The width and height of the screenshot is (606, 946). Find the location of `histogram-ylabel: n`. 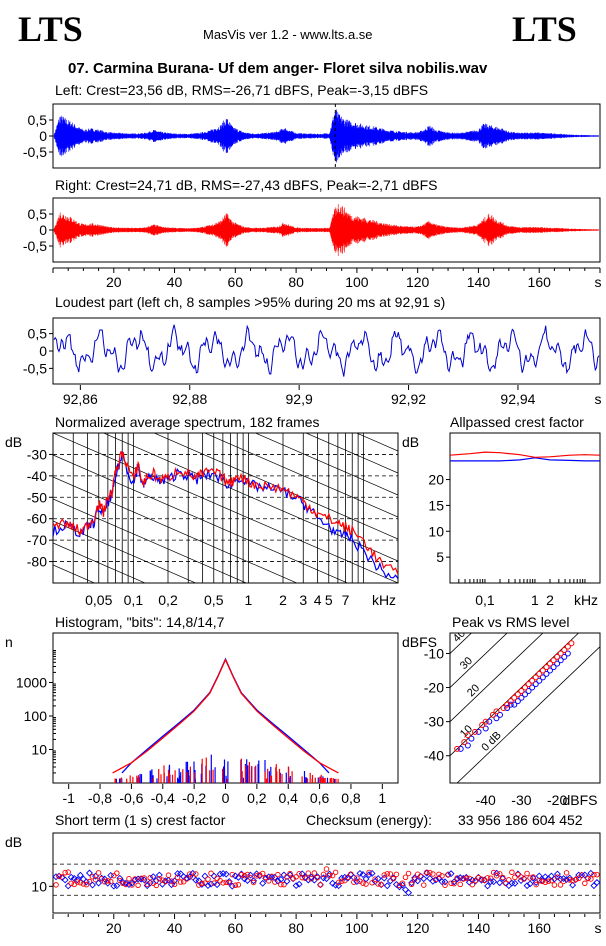

histogram-ylabel: n is located at coordinates (9, 642).